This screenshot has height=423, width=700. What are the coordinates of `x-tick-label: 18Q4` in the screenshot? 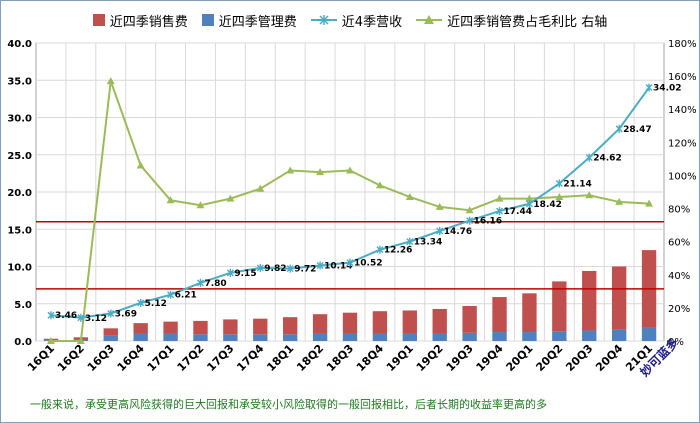 It's located at (370, 358).